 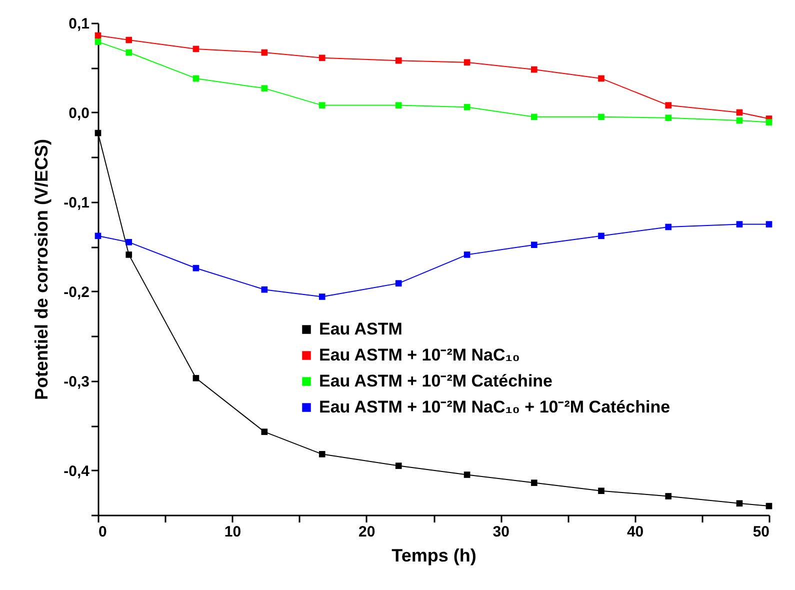 What do you see at coordinates (494, 407) in the screenshot?
I see `legend-label: Eau ASTM + 10⁻²M NaC₁₀ + 10⁻²M Catéchine` at bounding box center [494, 407].